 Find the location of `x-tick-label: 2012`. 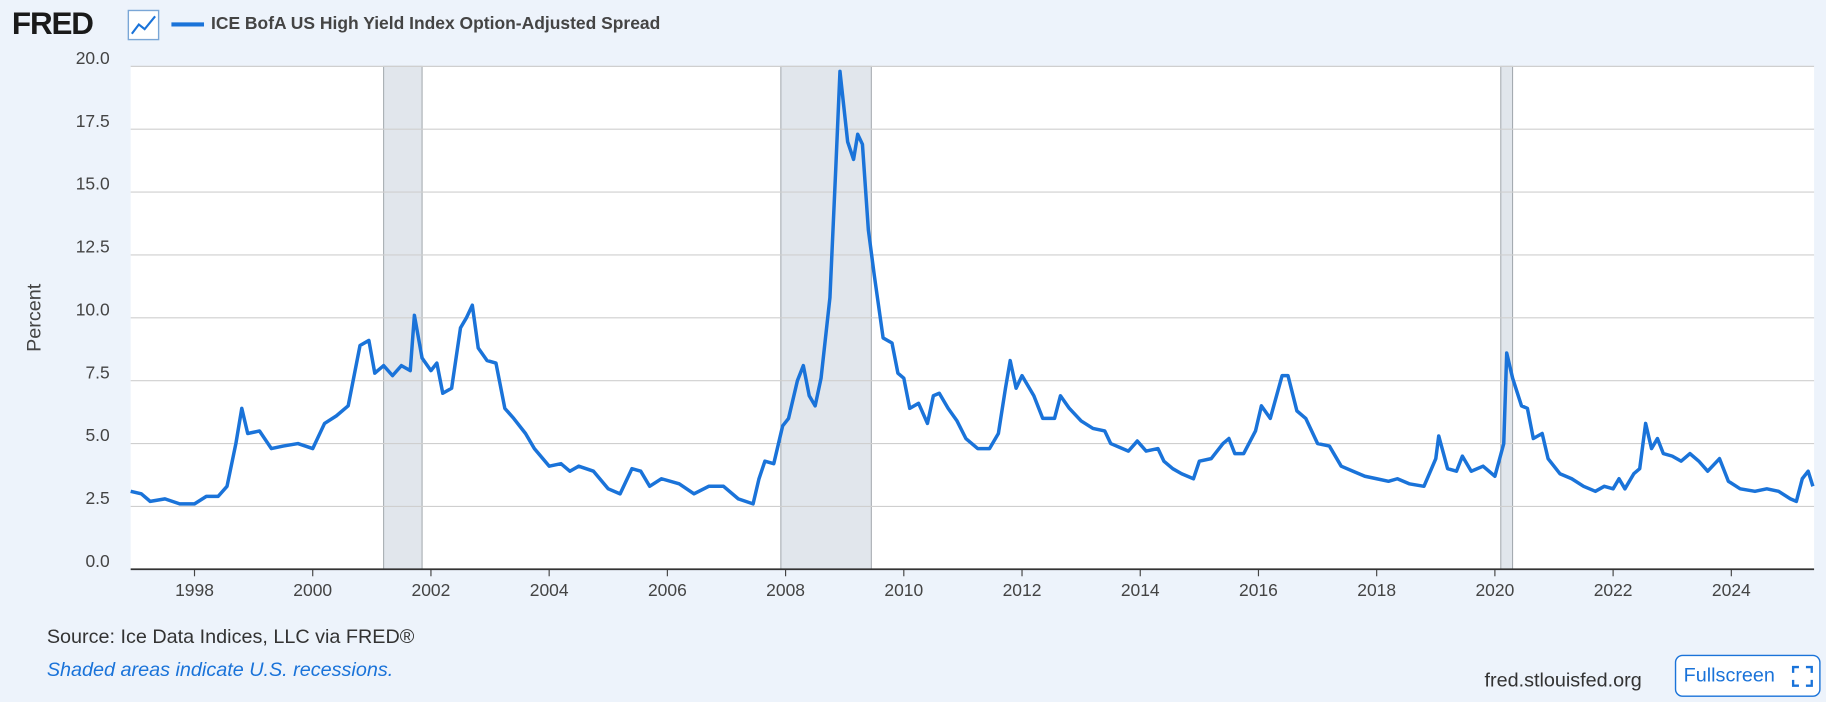

x-tick-label: 2012 is located at coordinates (1022, 590).